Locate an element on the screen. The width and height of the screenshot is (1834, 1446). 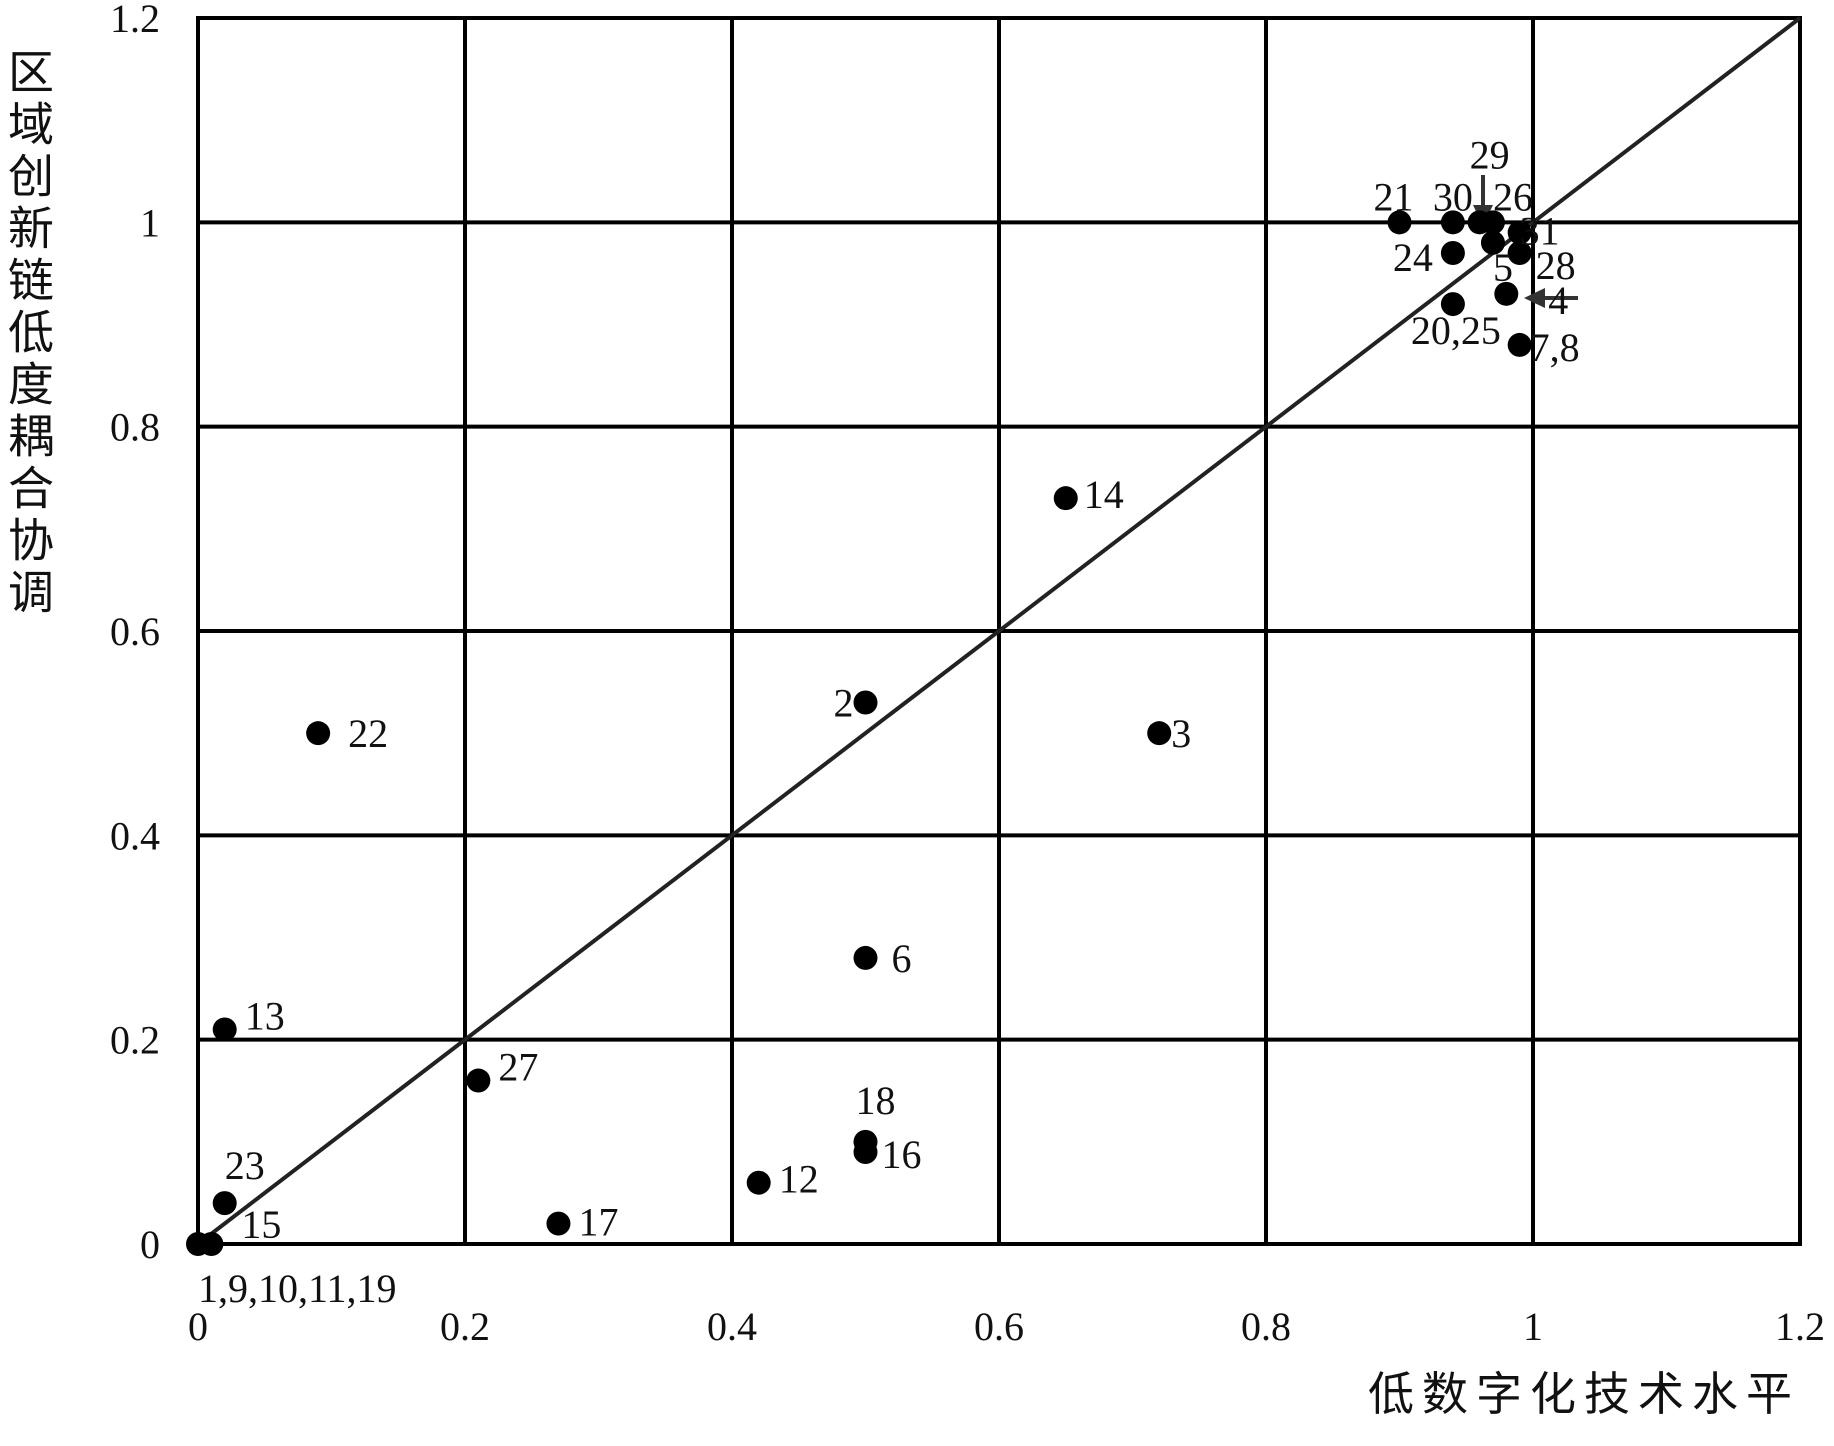
y-tick-label: 0.8 is located at coordinates (135, 427).